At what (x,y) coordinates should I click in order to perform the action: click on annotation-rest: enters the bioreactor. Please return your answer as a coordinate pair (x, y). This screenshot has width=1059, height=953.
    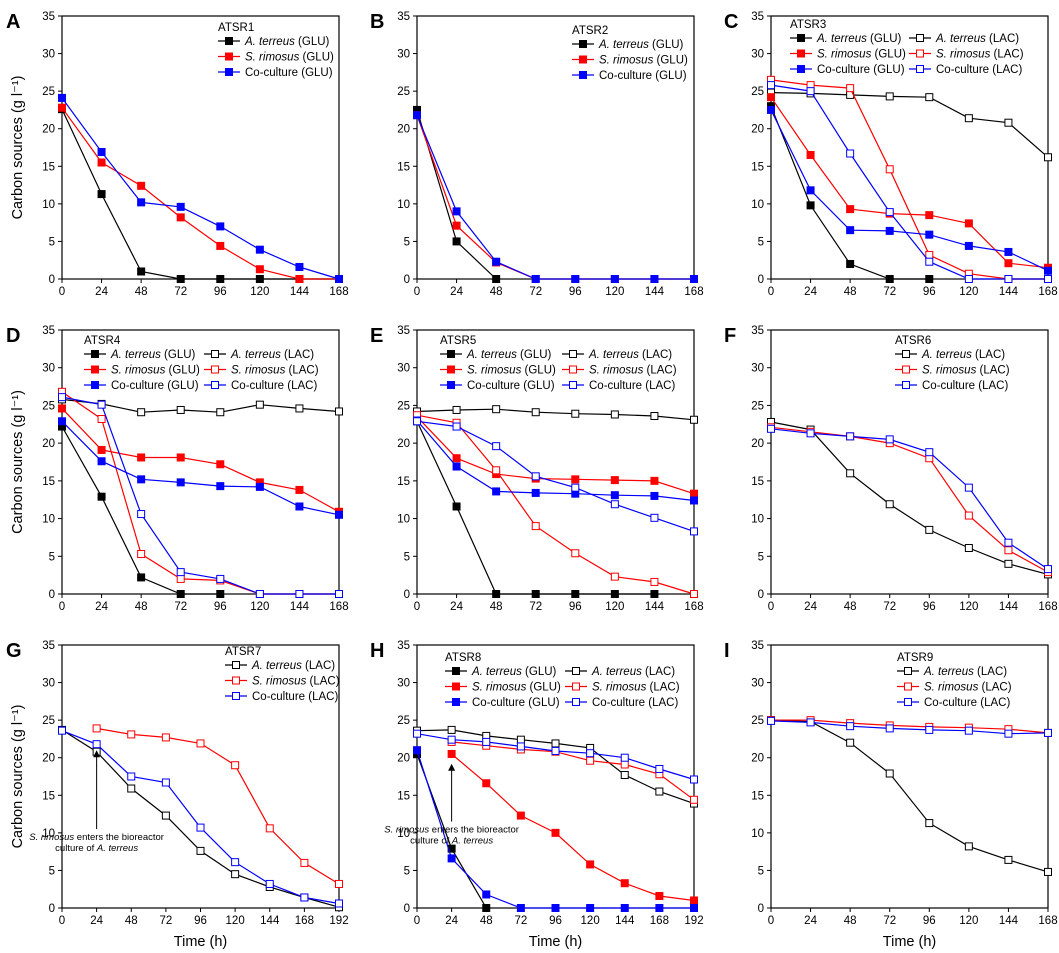
    Looking at the image, I should click on (474, 830).